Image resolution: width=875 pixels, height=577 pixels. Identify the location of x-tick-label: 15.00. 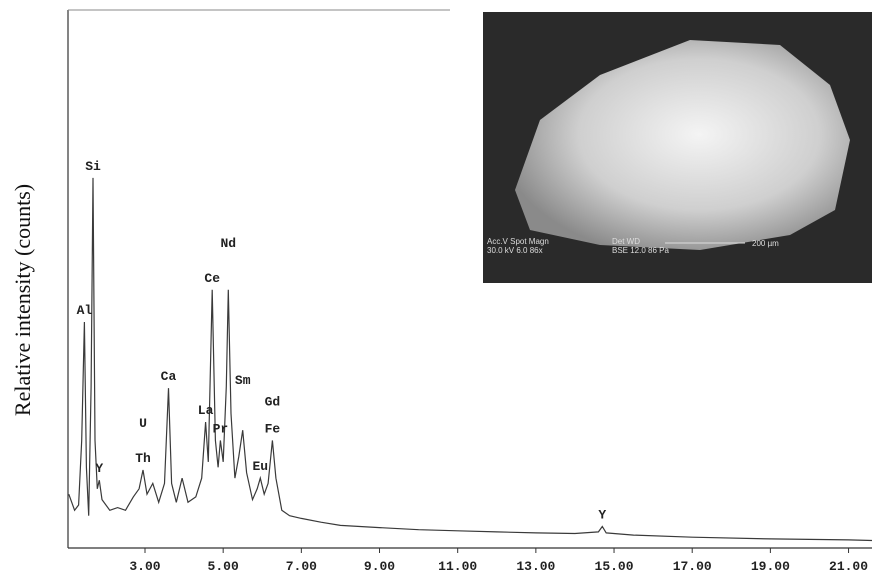
(614, 566).